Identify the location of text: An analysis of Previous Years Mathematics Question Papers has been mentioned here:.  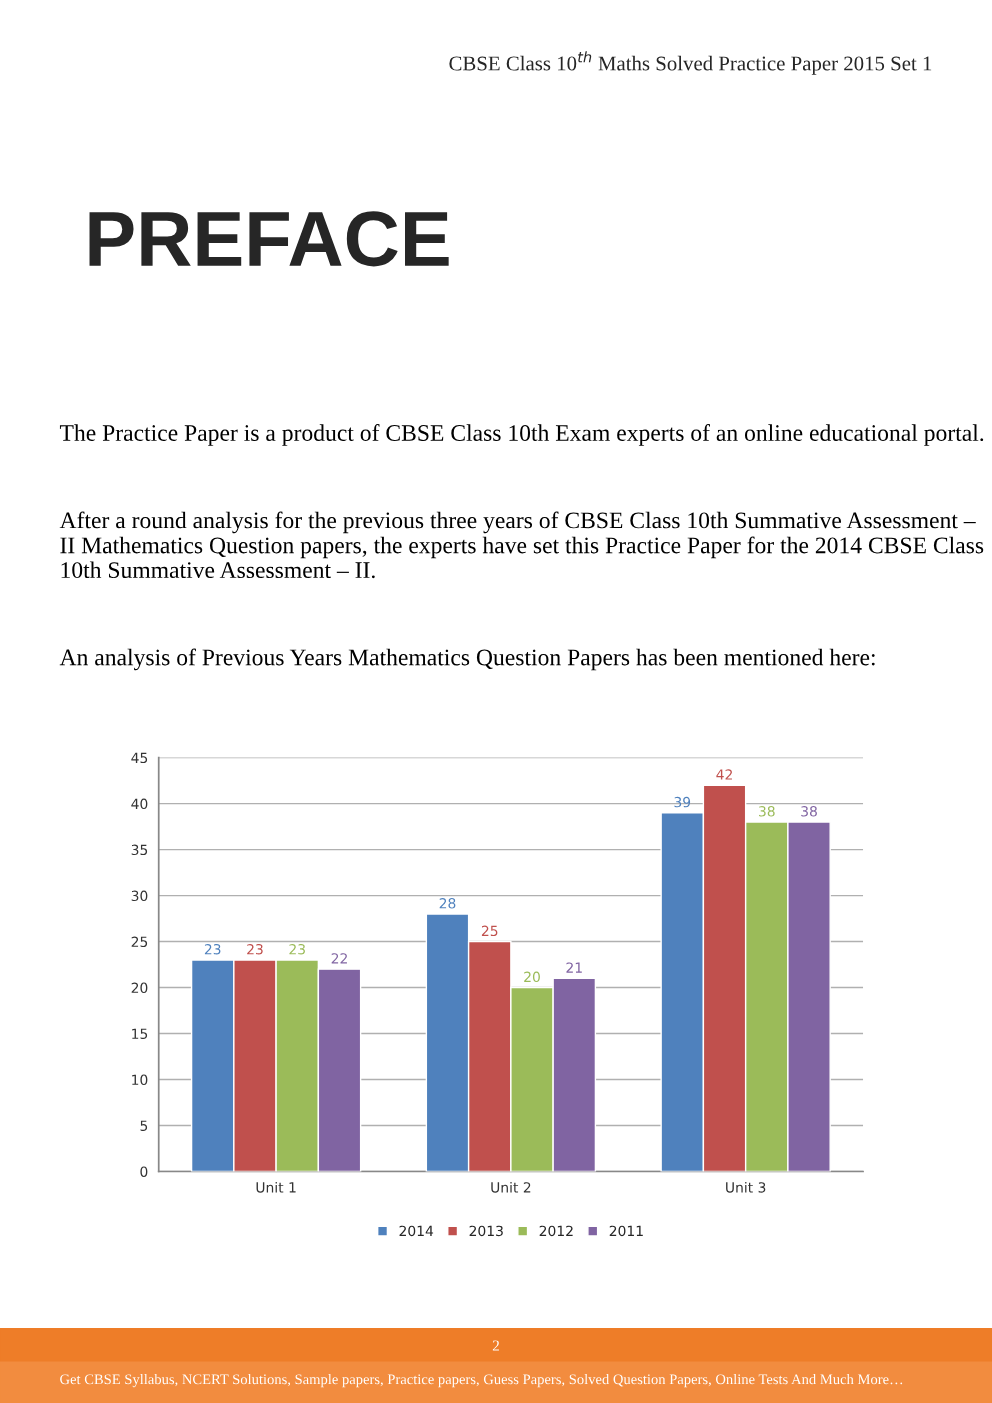
(467, 659).